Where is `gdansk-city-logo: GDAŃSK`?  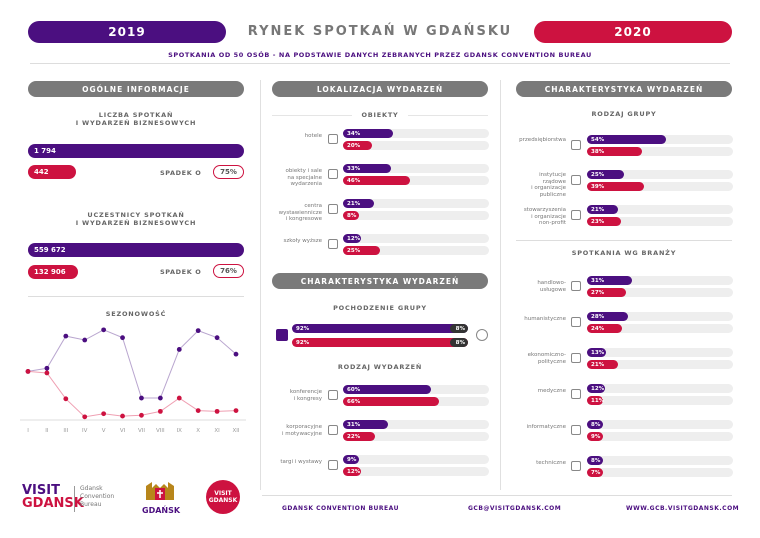 gdansk-city-logo: GDAŃSK is located at coordinates (161, 497).